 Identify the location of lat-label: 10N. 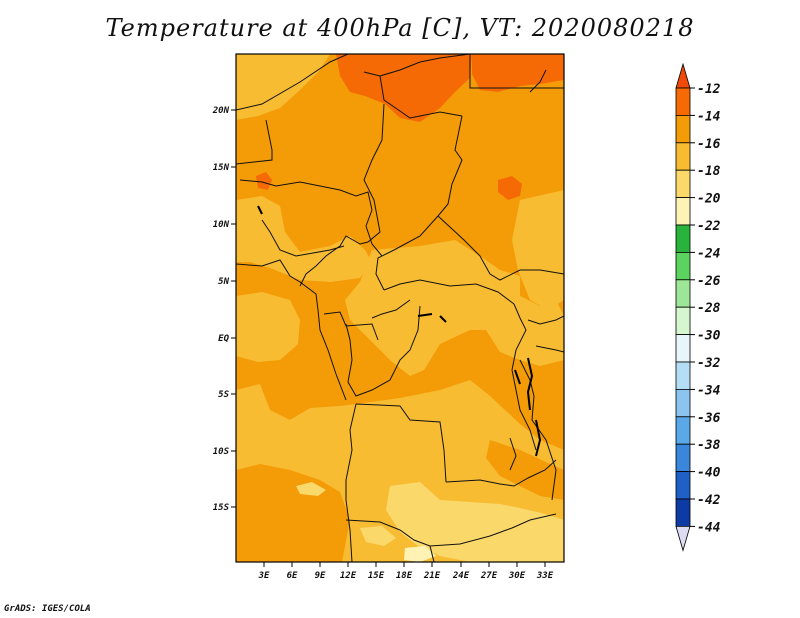
(221, 225).